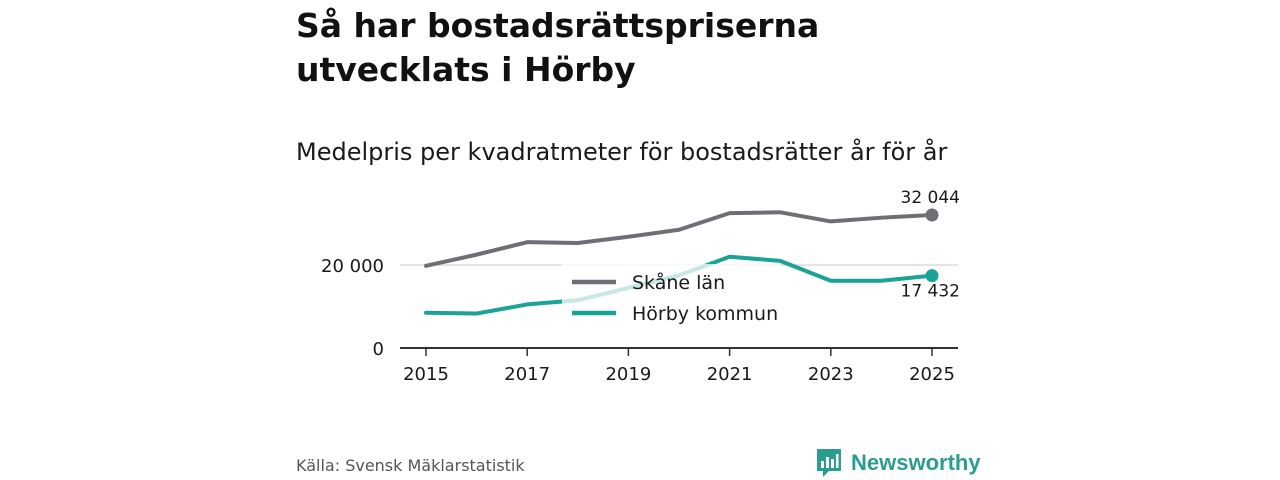  I want to click on x-tick-label: 2015, so click(426, 374).